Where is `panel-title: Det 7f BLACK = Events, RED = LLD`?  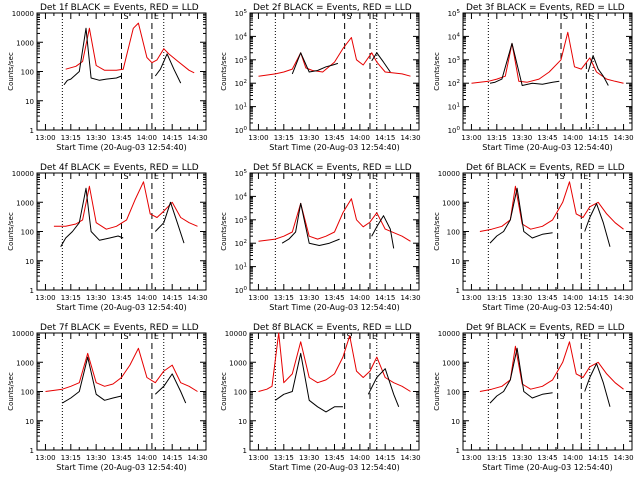
panel-title: Det 7f BLACK = Events, RED = LLD is located at coordinates (119, 328).